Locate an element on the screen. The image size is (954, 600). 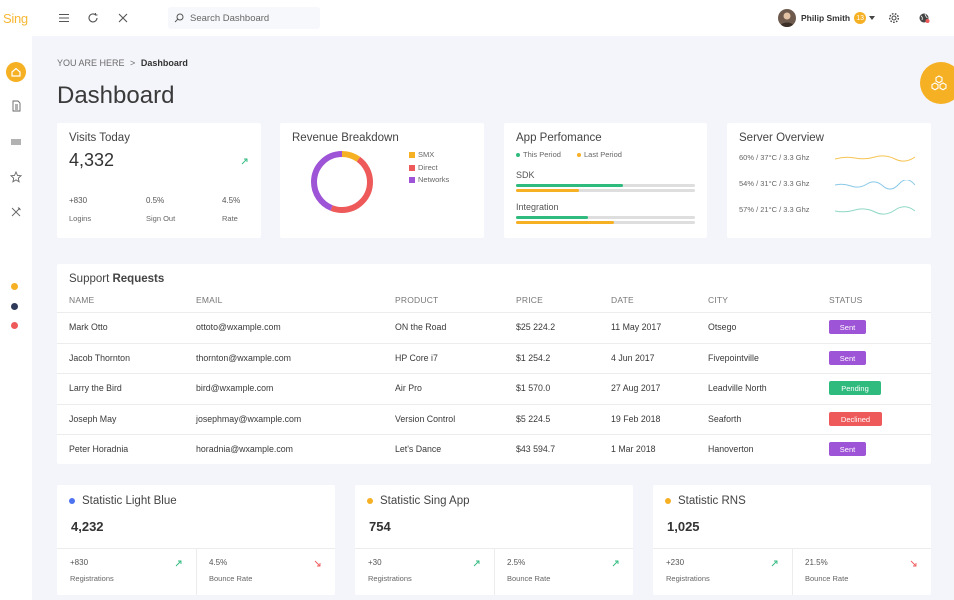
user-name: Philip Smith is located at coordinates (826, 18).